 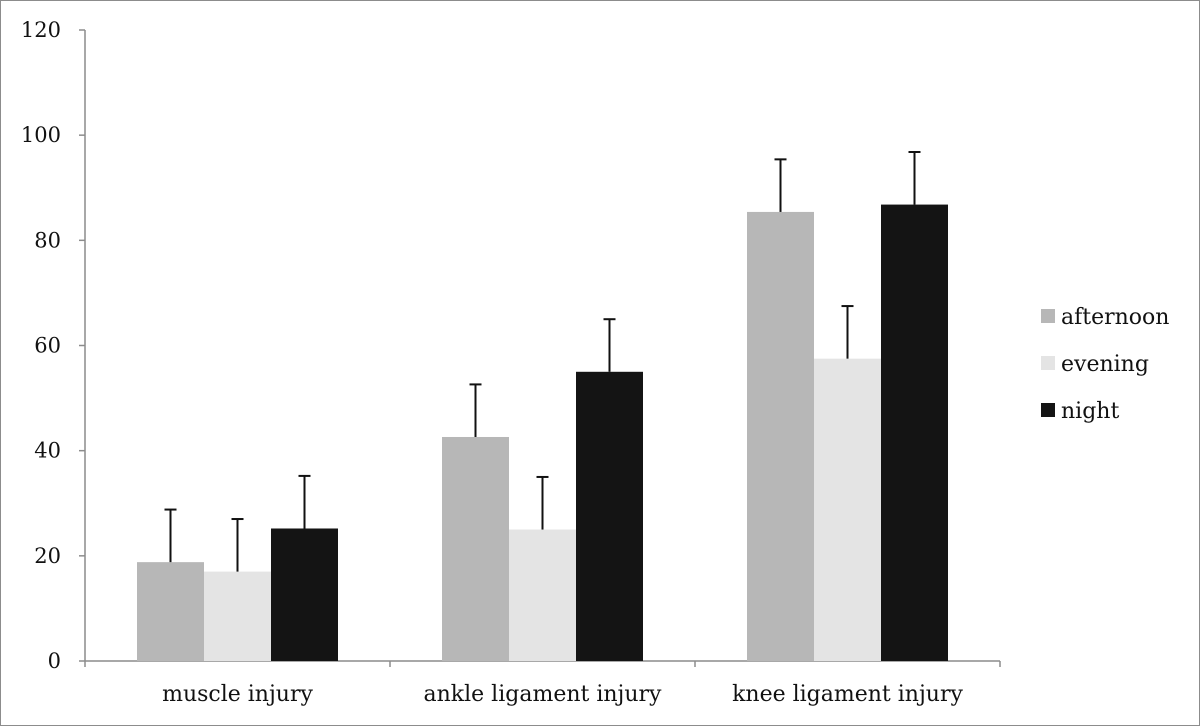 I want to click on y-tick-label: 80, so click(x=47, y=240).